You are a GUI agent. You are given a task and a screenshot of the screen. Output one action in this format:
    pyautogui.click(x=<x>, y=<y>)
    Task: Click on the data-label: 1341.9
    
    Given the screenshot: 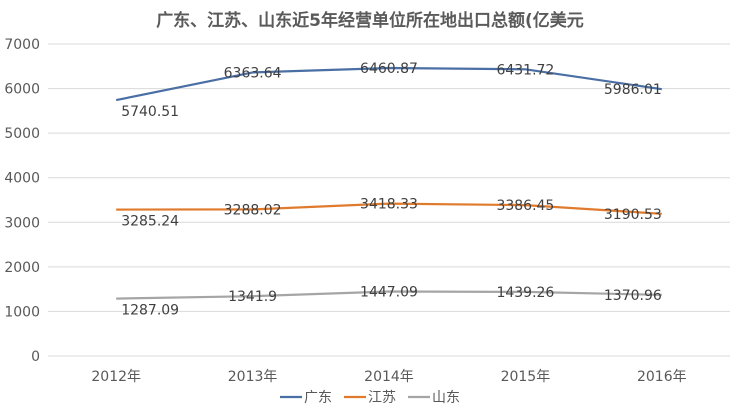 What is the action you would take?
    pyautogui.click(x=252, y=297)
    